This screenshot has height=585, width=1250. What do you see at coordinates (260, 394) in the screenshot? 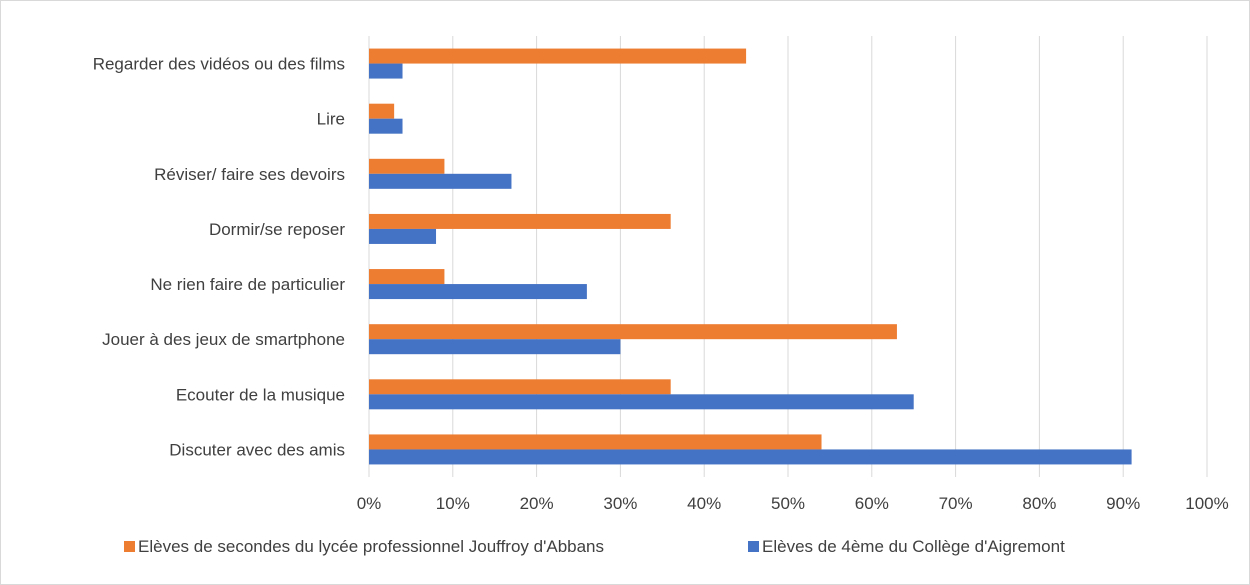
I see `category-label: Ecouter de la musique` at bounding box center [260, 394].